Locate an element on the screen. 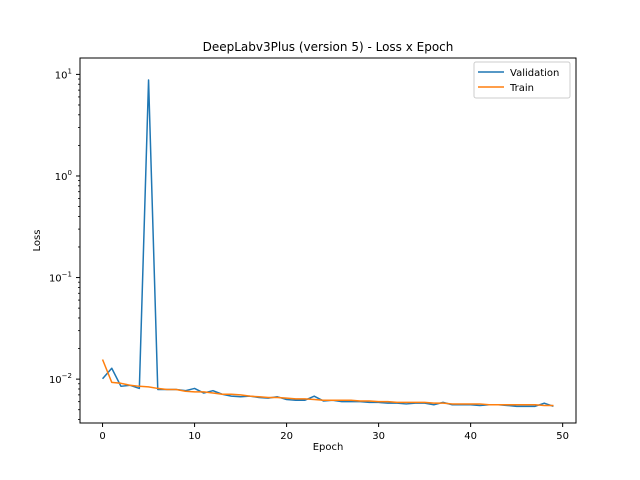  legend-box is located at coordinates (522, 80).